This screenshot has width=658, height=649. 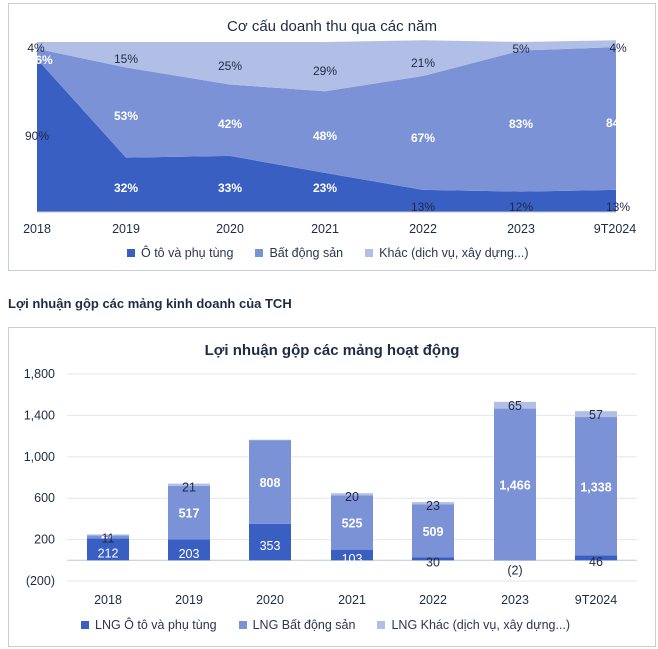 I want to click on area-data-label: 12%, so click(x=521, y=207).